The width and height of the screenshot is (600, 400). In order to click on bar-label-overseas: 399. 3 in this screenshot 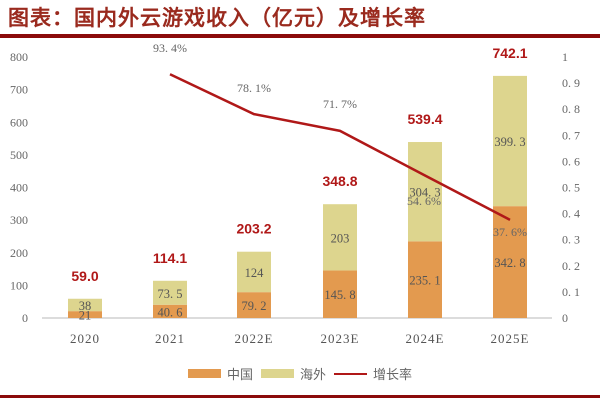, I will do `click(509, 142)`.